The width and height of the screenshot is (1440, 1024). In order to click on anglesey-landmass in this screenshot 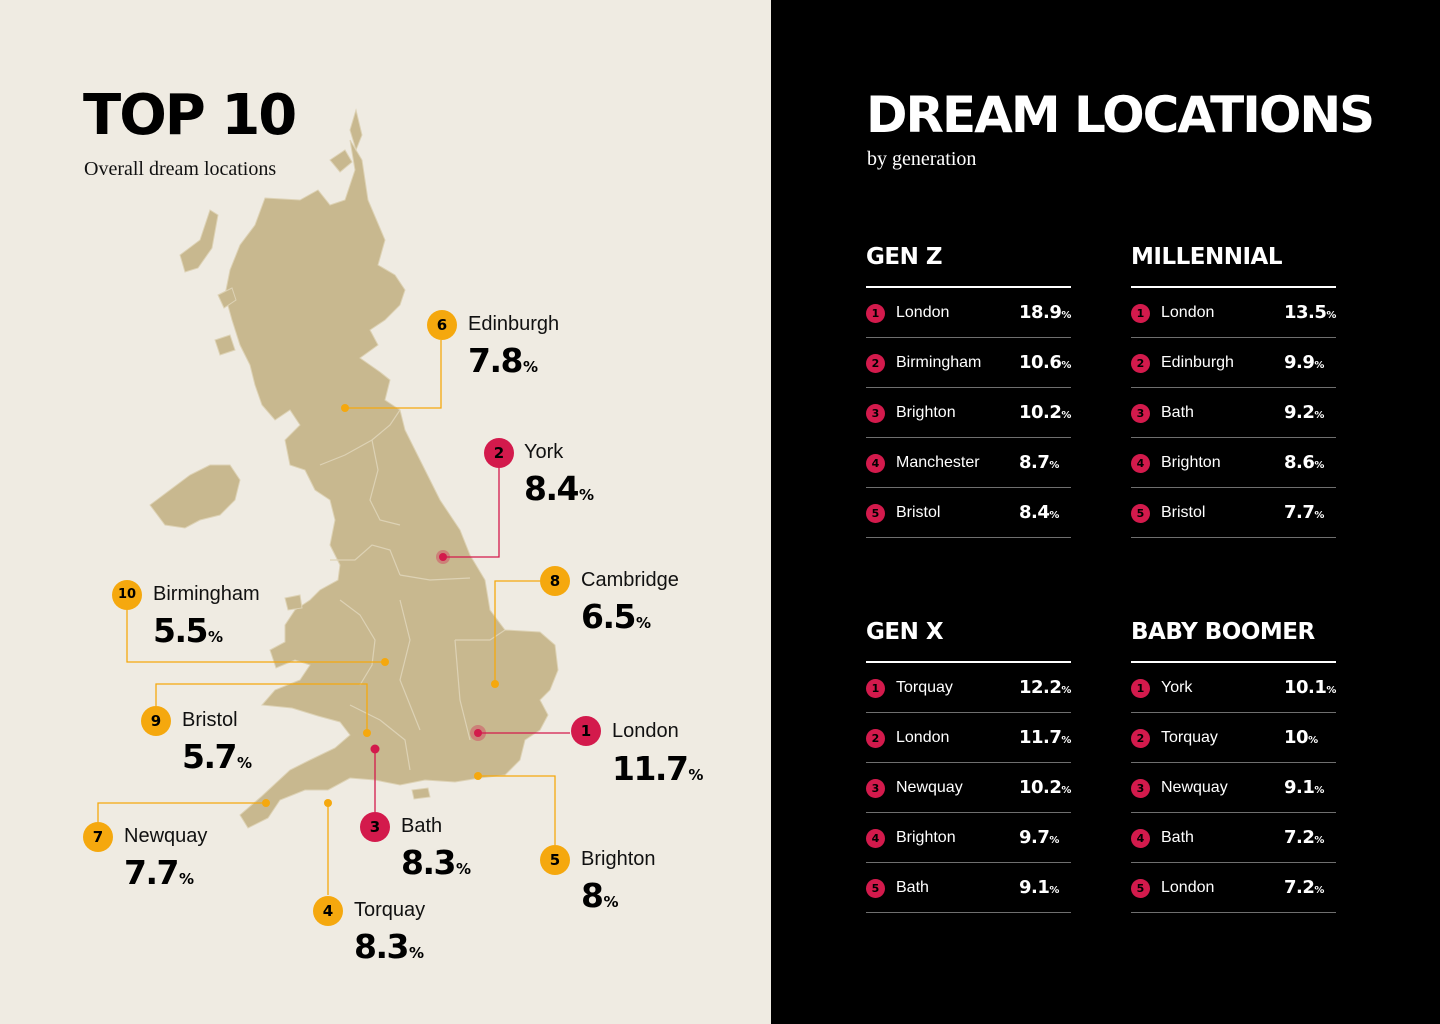, I will do `click(293, 602)`.